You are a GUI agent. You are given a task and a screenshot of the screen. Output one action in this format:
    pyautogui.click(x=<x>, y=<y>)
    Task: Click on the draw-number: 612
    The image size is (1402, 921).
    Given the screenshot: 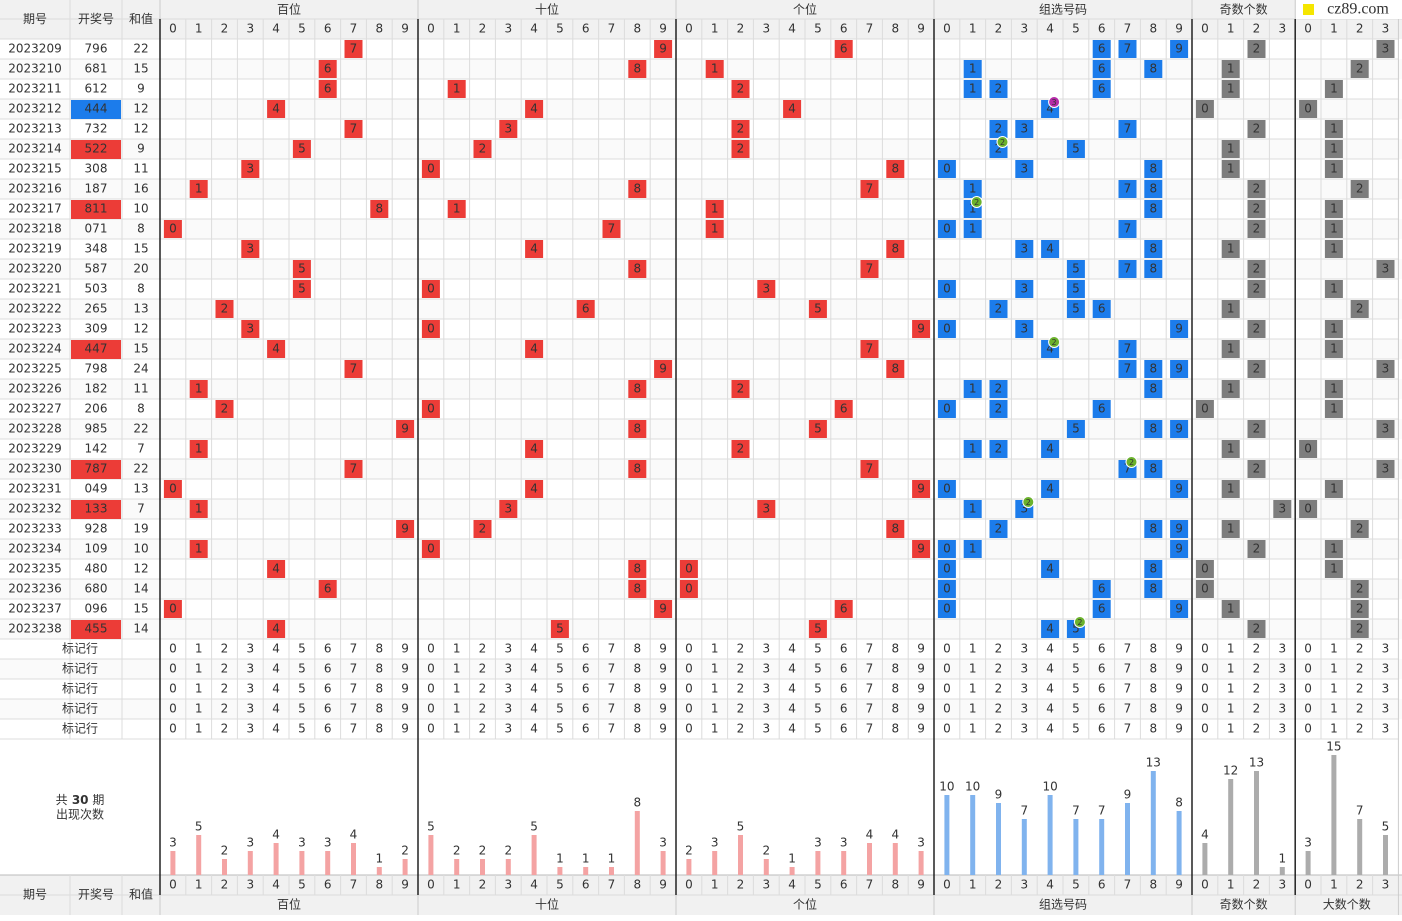 What is the action you would take?
    pyautogui.click(x=96, y=89)
    